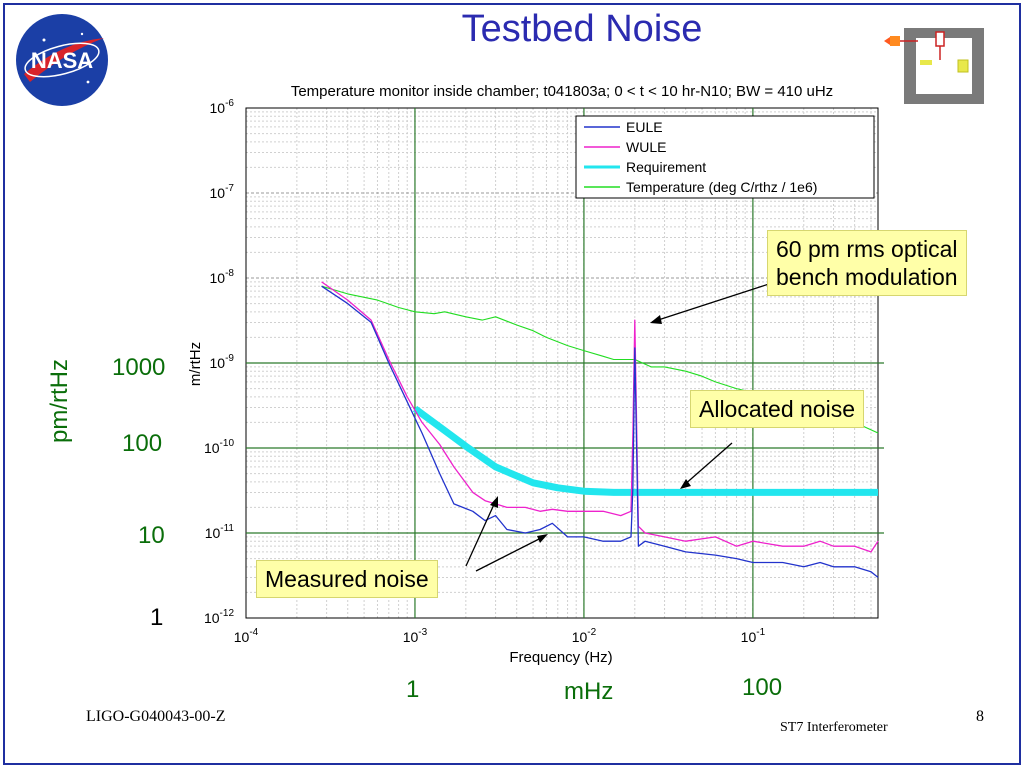 This screenshot has width=1024, height=768. I want to click on x-tick-label: 10⁻², so click(584, 636).